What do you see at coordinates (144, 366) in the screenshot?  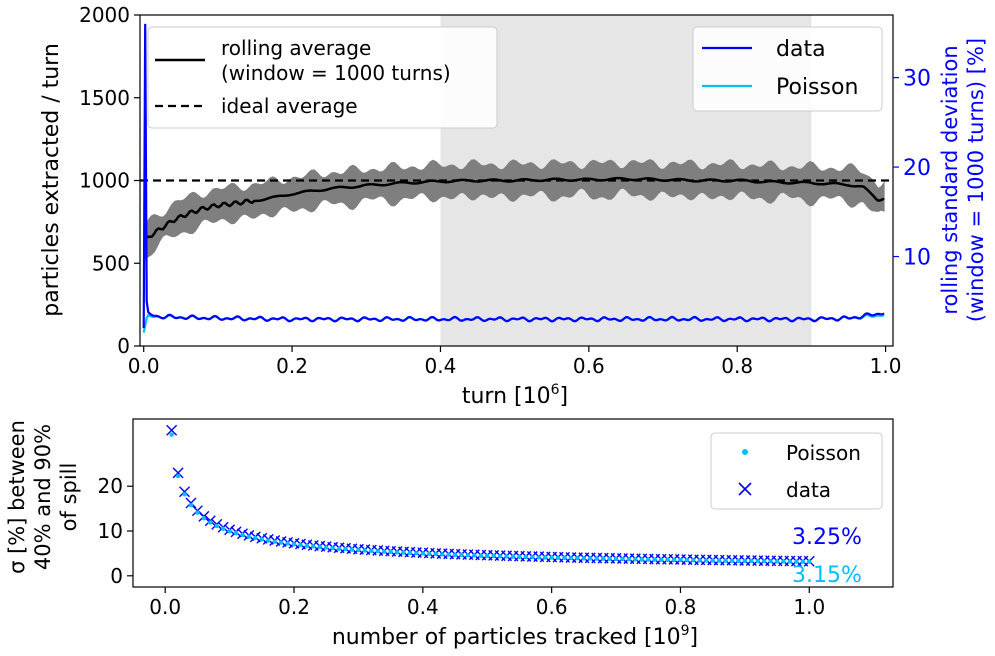 I see `top-x-tick-label: 0.0` at bounding box center [144, 366].